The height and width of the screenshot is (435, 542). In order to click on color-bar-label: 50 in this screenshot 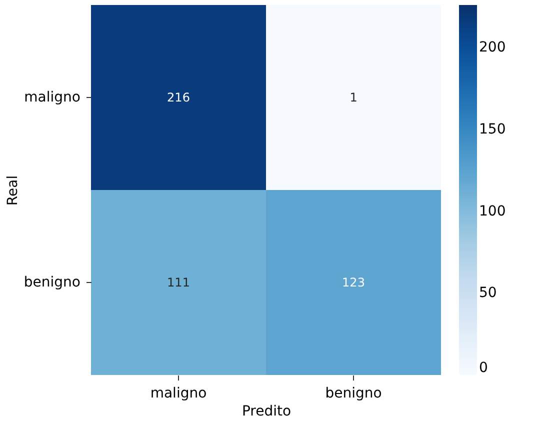, I will do `click(488, 293)`.